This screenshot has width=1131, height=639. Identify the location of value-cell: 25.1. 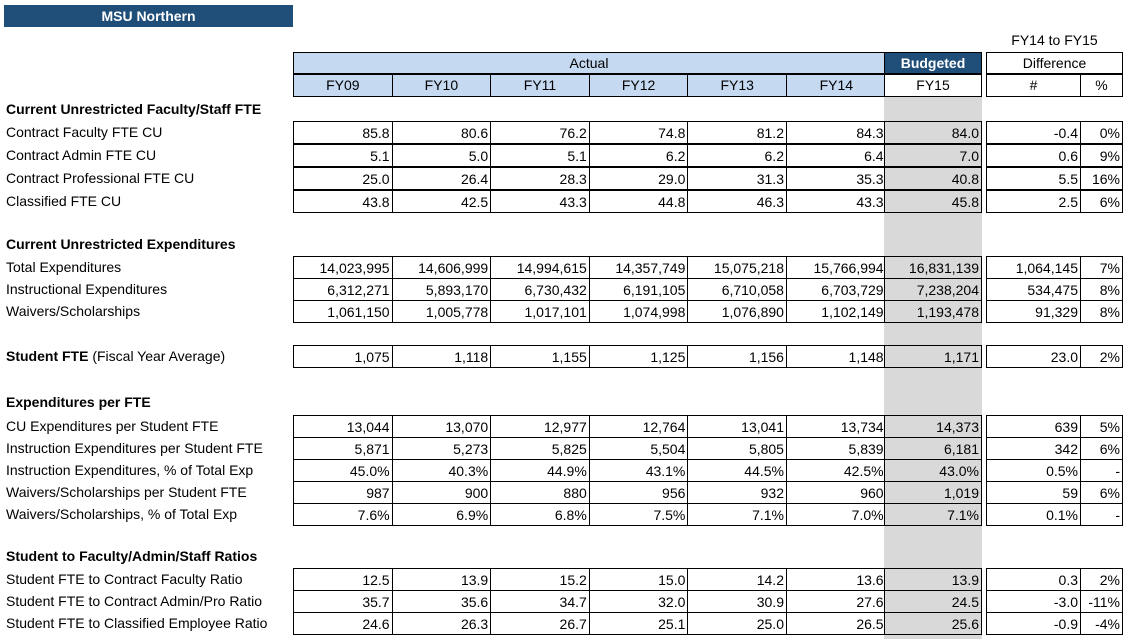
(639, 623).